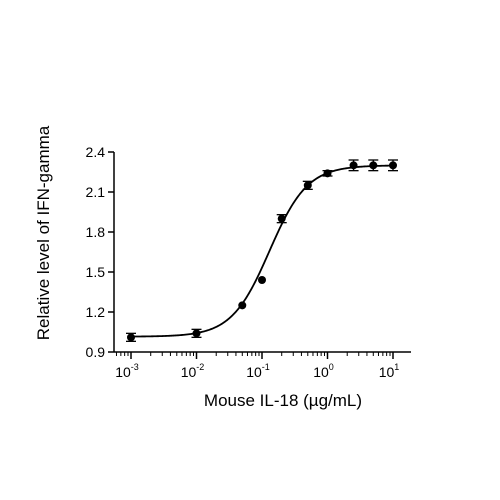  Describe the element at coordinates (200, 367) in the screenshot. I see `x-tick-exponent: -2` at that location.